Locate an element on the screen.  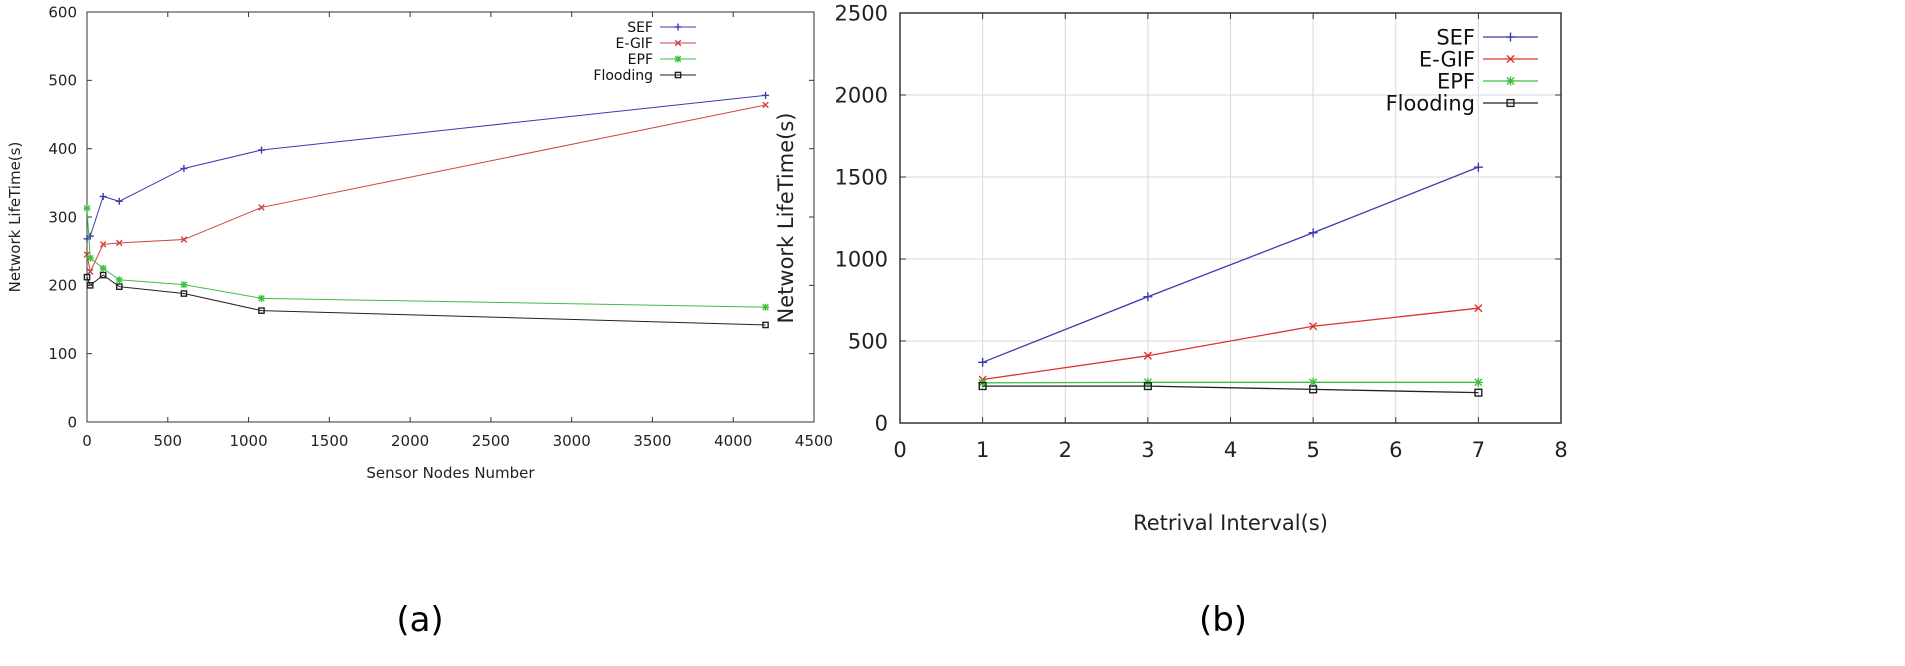
chart-b-line-flooding is located at coordinates (1230, 389).